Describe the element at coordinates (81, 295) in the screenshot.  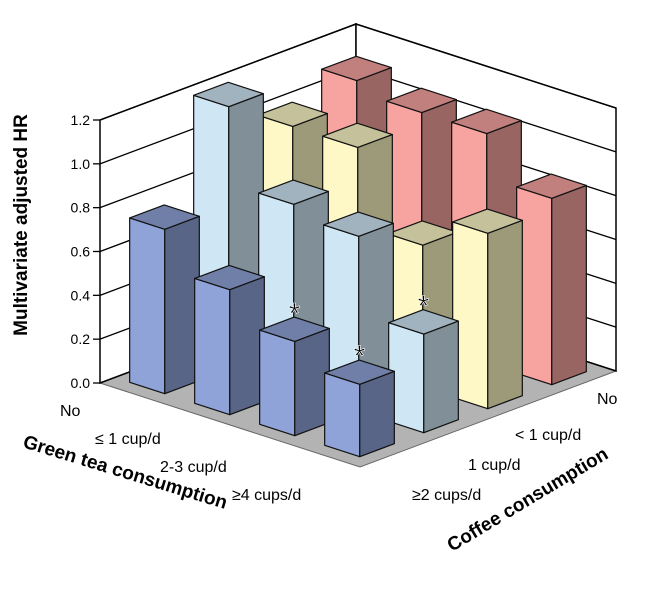
I see `z-tick-label: 0.4` at that location.